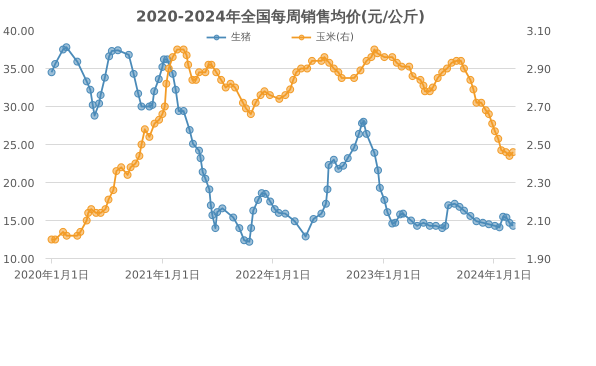 The image size is (596, 366). Describe the element at coordinates (538, 31) in the screenshot. I see `y2-tick-label: 3.10` at that location.